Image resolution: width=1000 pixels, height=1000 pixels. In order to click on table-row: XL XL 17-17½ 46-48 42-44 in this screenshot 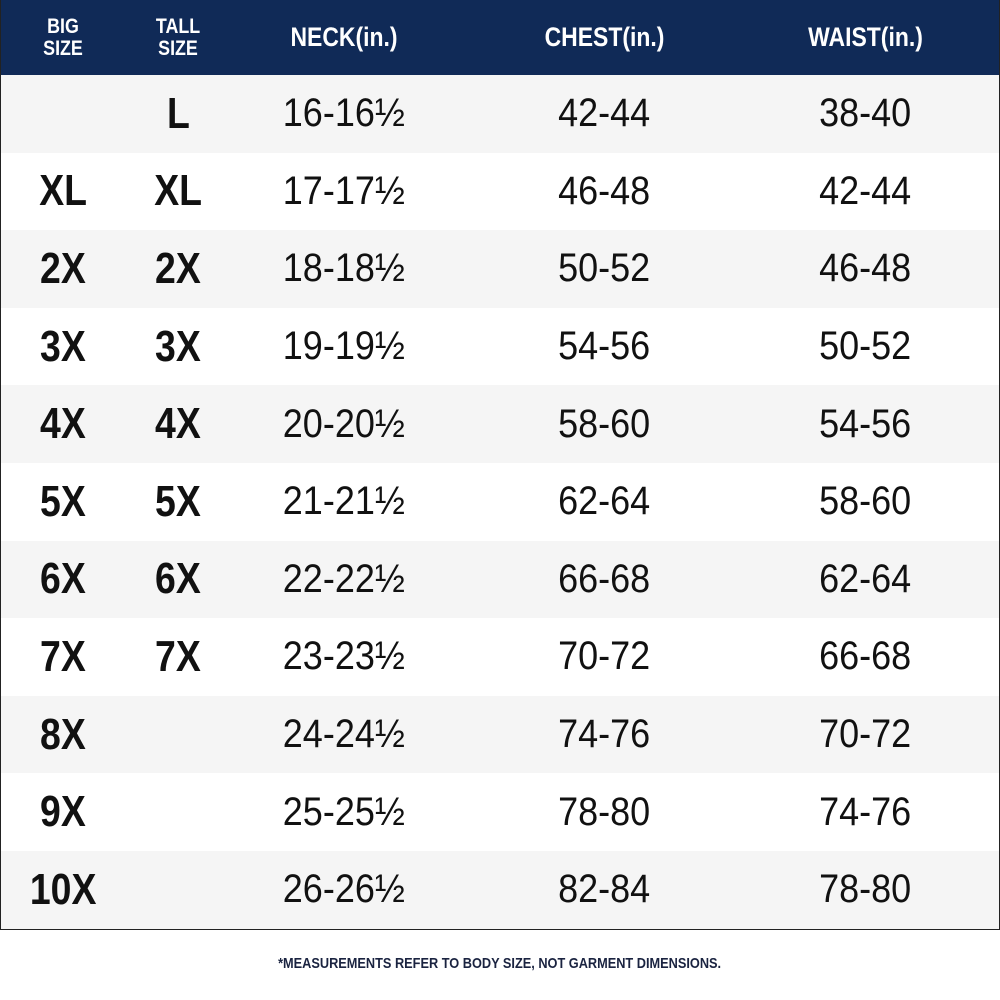, I will do `click(500, 191)`.